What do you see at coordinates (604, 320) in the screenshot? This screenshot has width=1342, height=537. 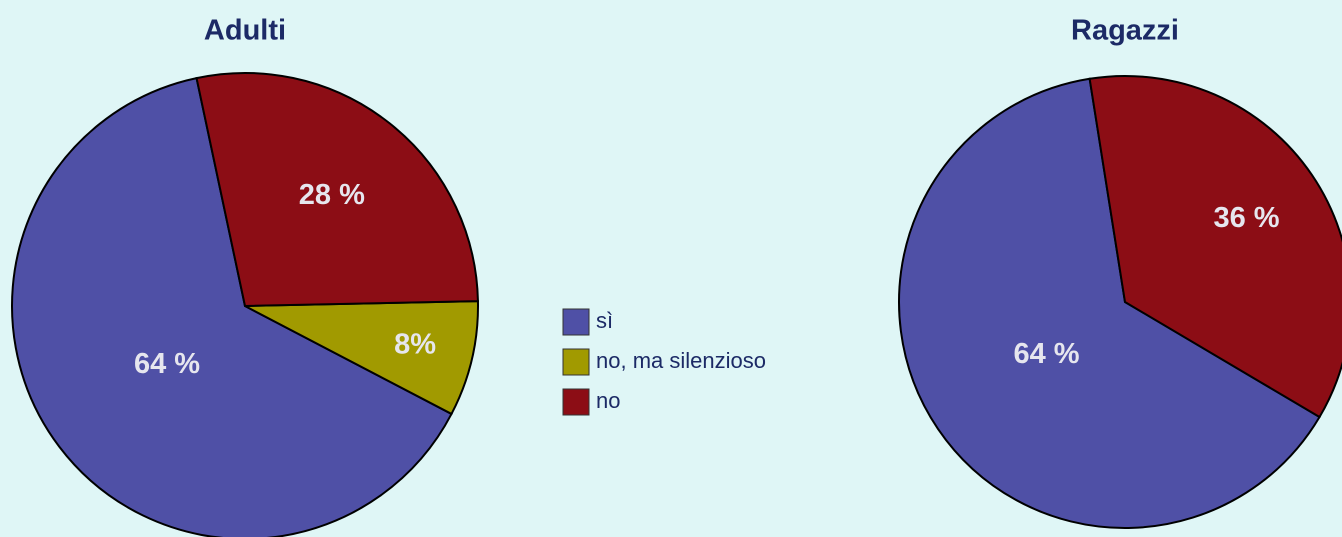 I see `legend-label: sì` at bounding box center [604, 320].